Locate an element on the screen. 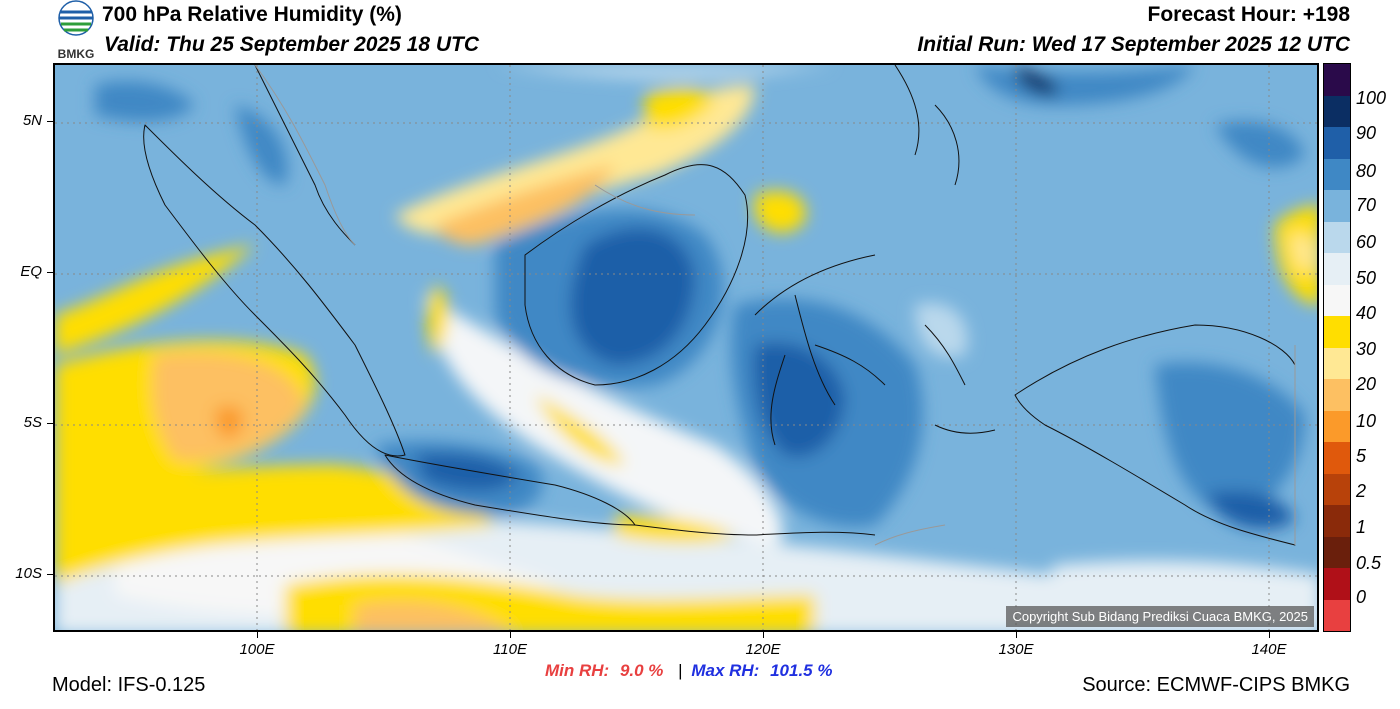 The image size is (1400, 709). colorbar-label: 20 is located at coordinates (1366, 384).